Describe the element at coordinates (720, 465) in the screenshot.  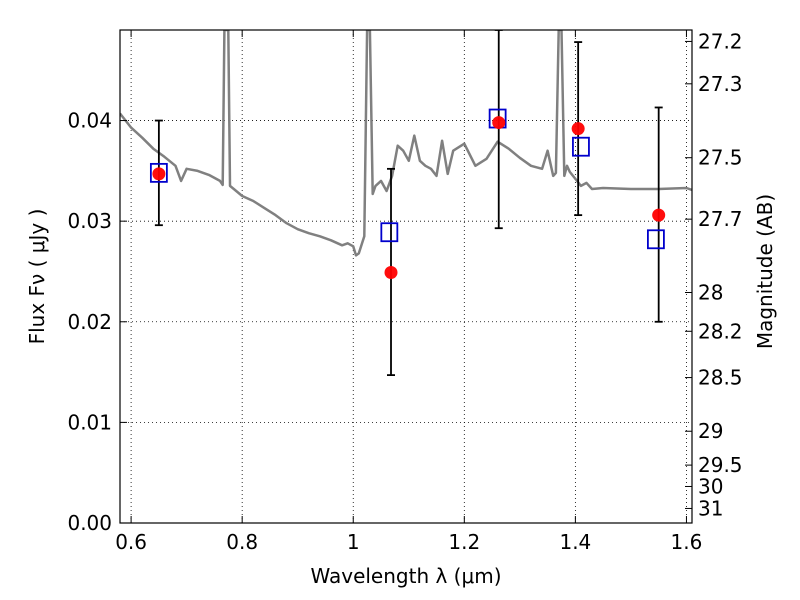
I see `y2-tick-label: 29.5` at that location.